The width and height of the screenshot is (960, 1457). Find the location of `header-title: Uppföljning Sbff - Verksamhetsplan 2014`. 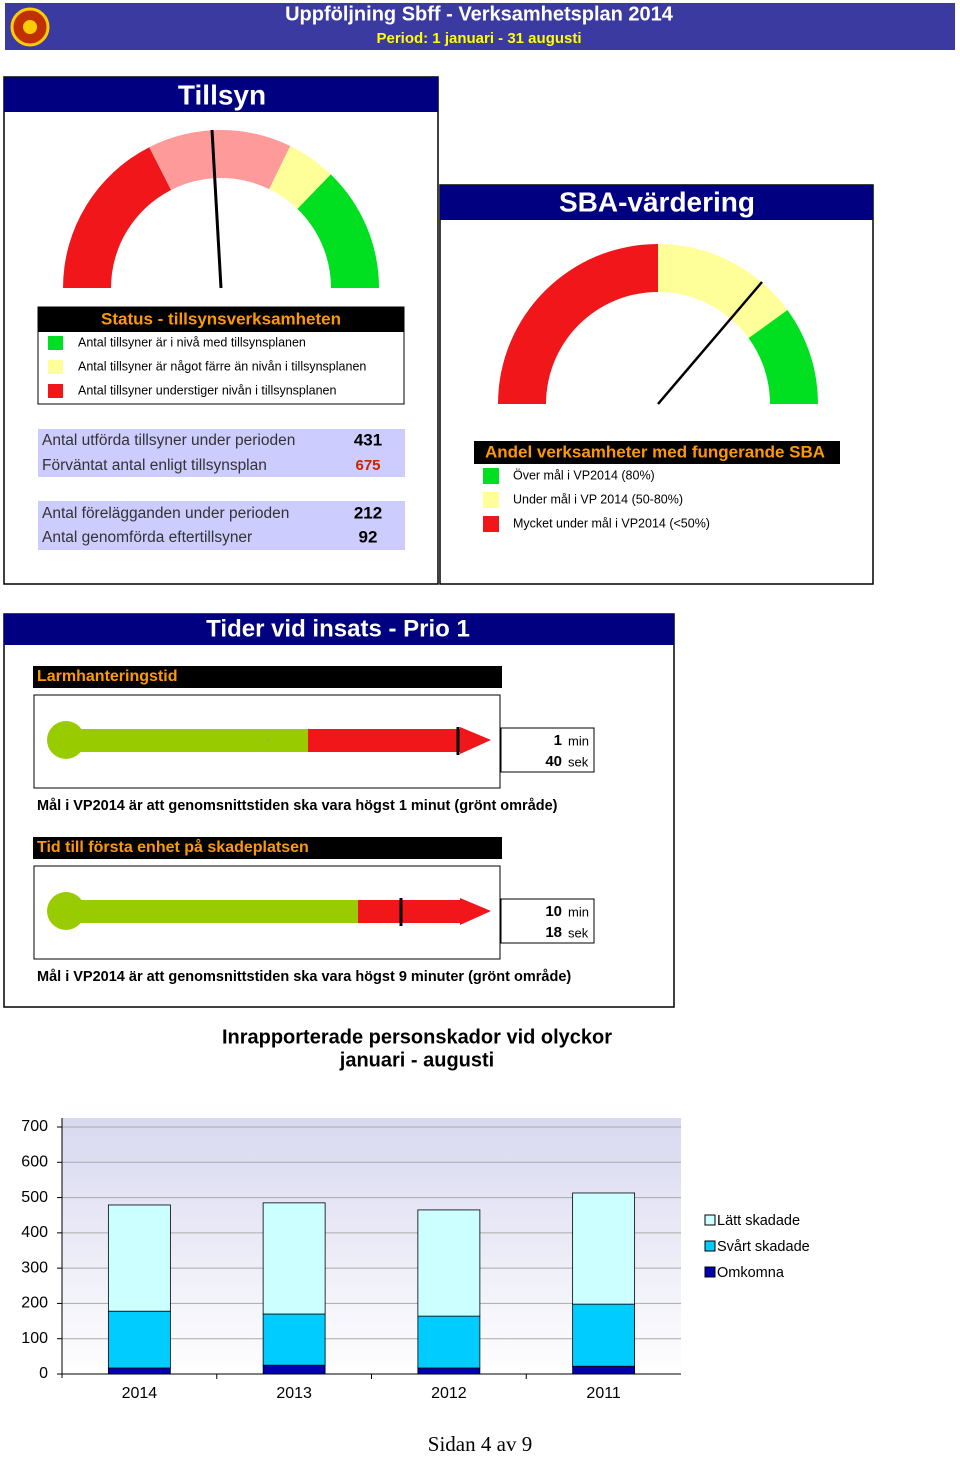

header-title: Uppföljning Sbff - Verksamhetsplan 2014 is located at coordinates (479, 14).